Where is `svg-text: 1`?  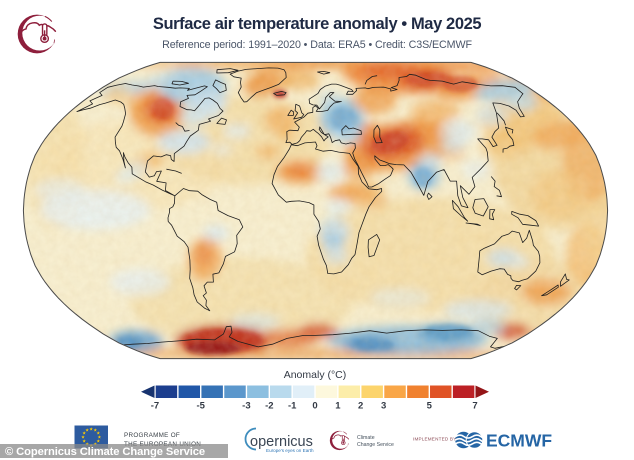
svg-text: 1 is located at coordinates (338, 406).